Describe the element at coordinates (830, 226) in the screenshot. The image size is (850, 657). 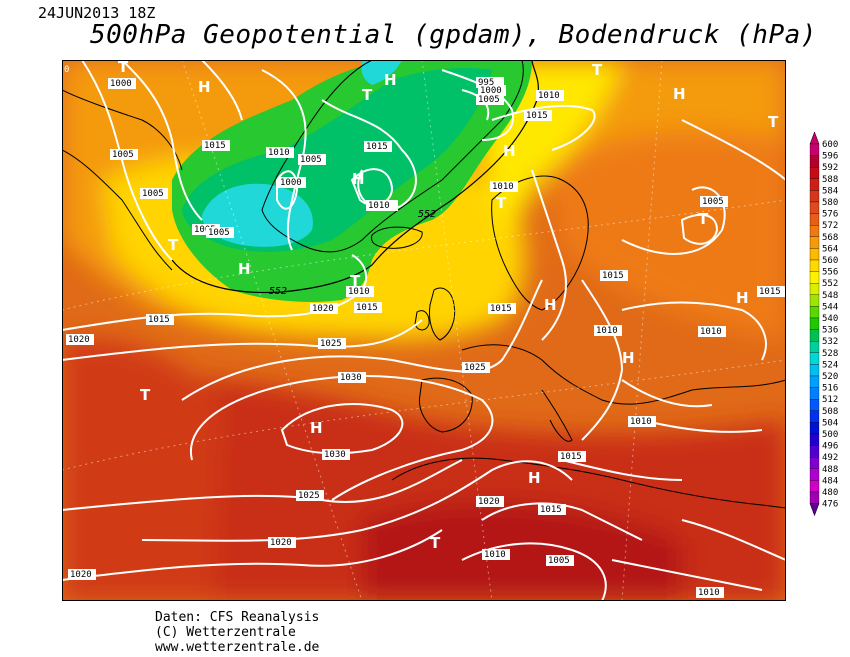
I see `legend-label: 572` at that location.